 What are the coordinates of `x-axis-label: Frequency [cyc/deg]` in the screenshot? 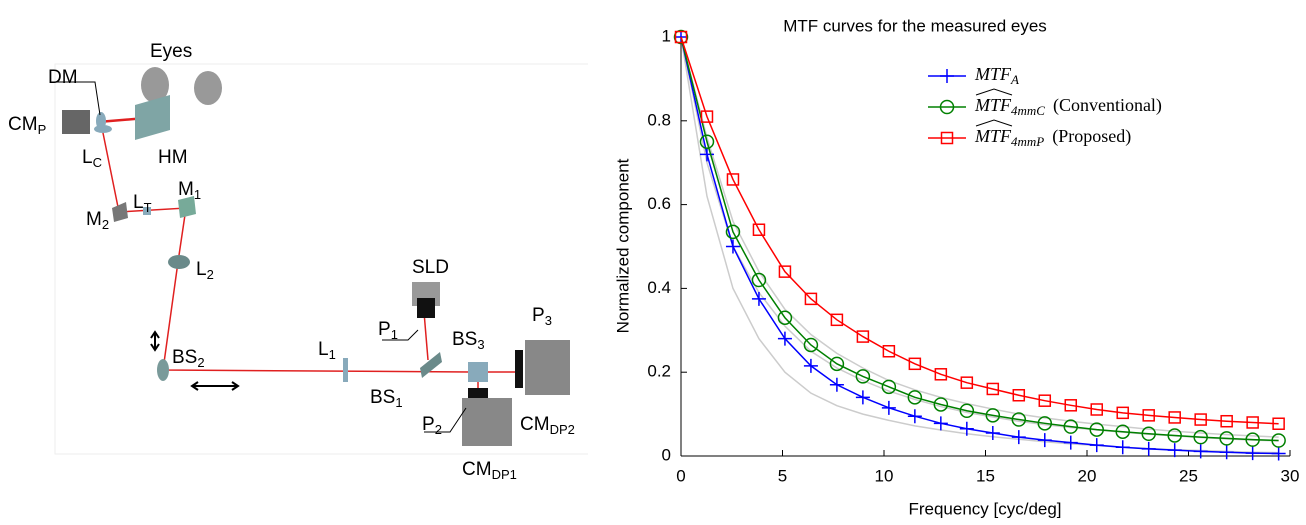 It's located at (984, 508).